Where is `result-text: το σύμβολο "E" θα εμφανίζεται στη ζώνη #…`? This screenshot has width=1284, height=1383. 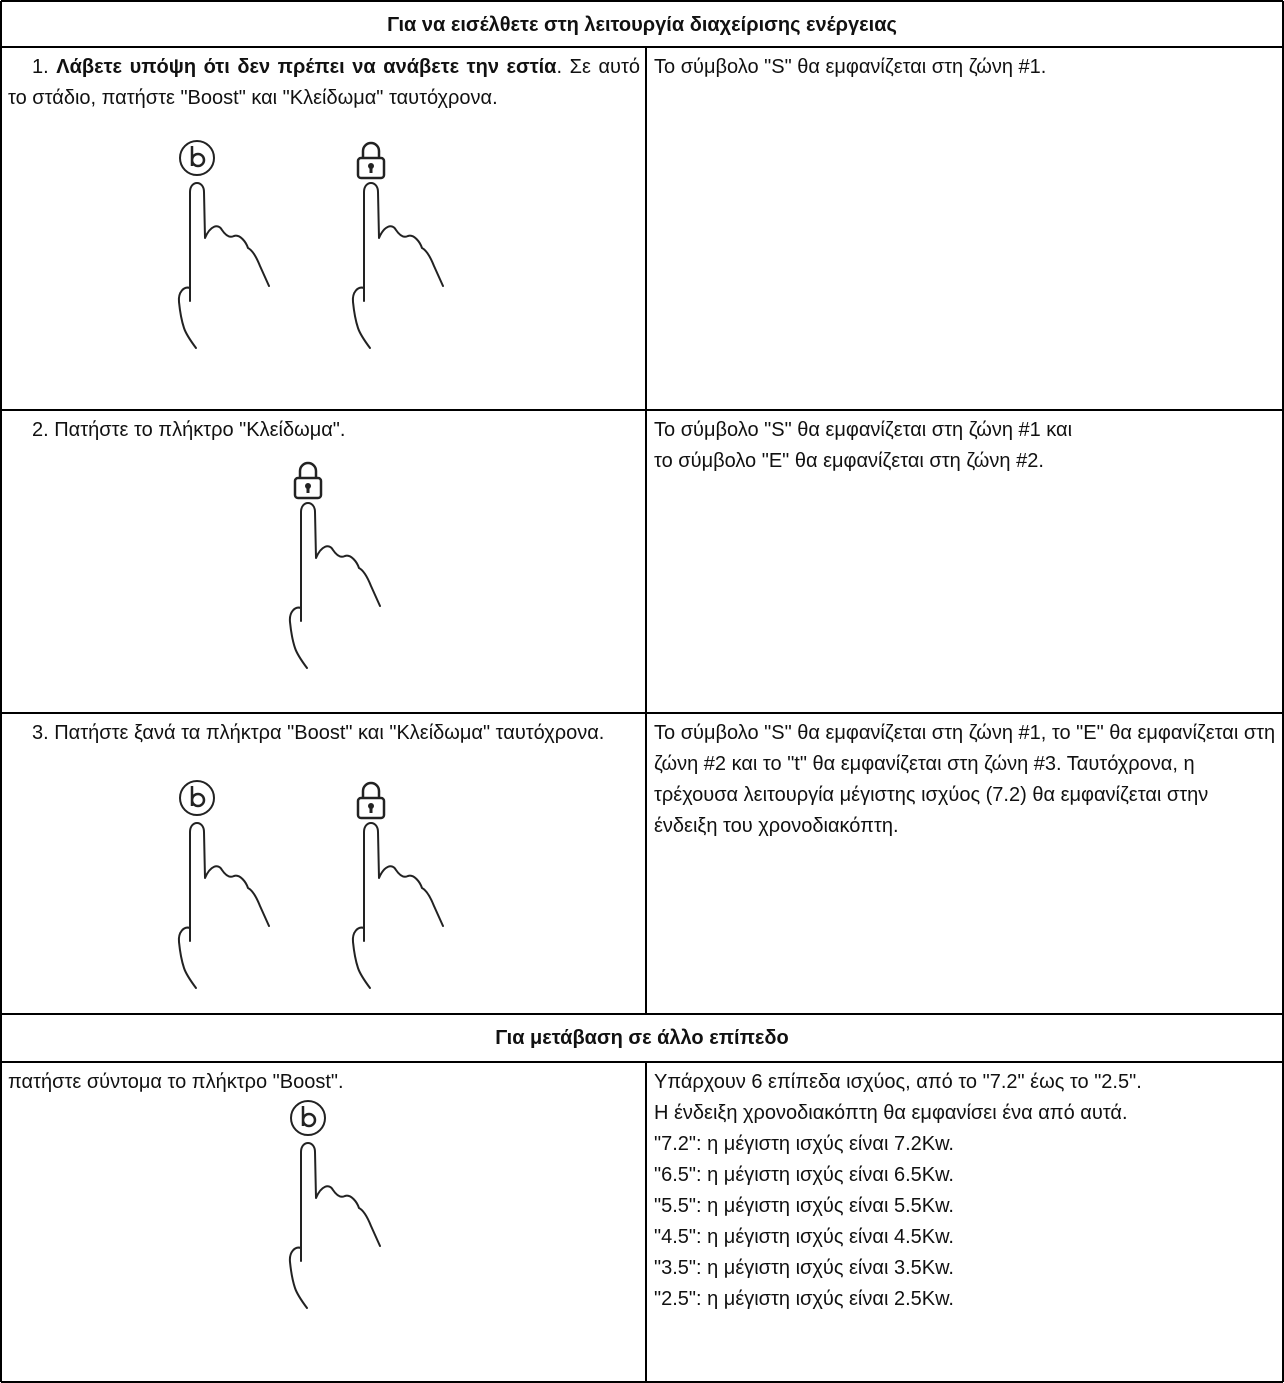 result-text: το σύμβολο "E" θα εμφανίζεται στη ζώνη #… is located at coordinates (849, 461).